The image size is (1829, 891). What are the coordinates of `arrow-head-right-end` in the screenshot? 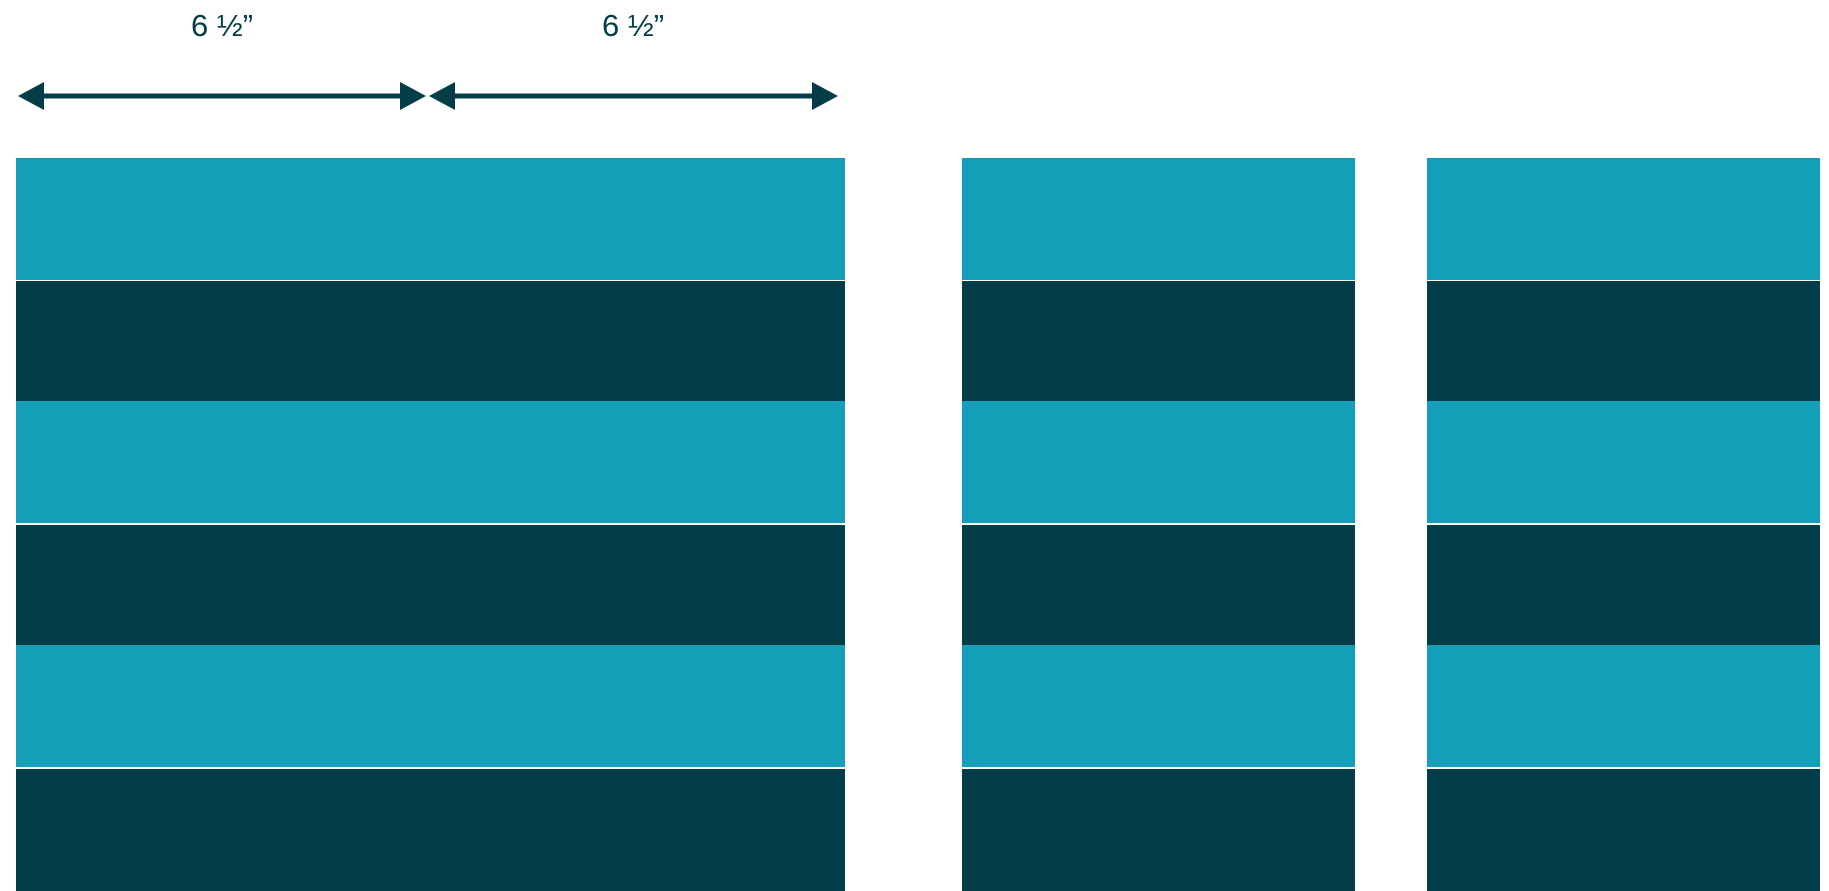 It's located at (825, 96).